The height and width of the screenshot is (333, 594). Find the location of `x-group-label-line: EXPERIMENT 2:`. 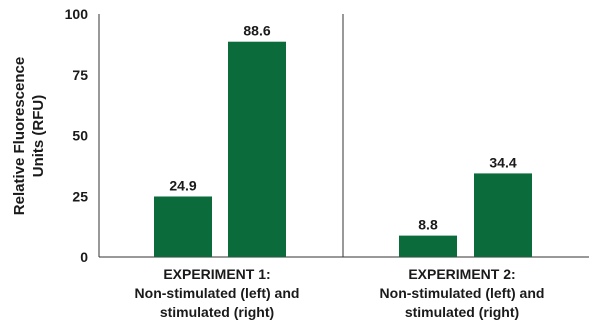

x-group-label-line: EXPERIMENT 2: is located at coordinates (461, 274).